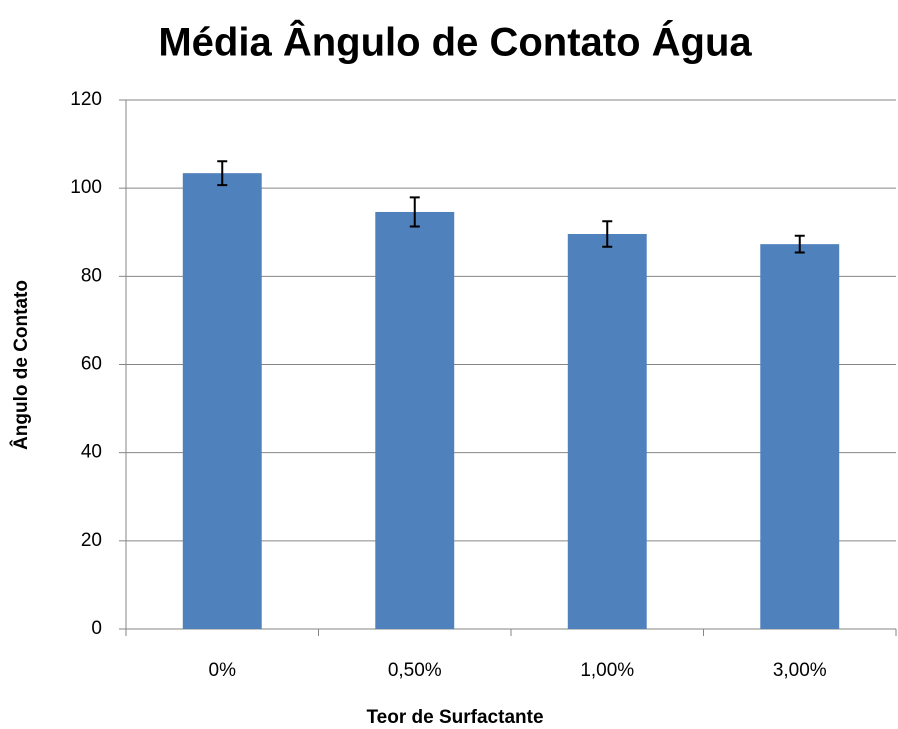 The height and width of the screenshot is (729, 898). I want to click on x-tick-label: 3,00%, so click(800, 670).